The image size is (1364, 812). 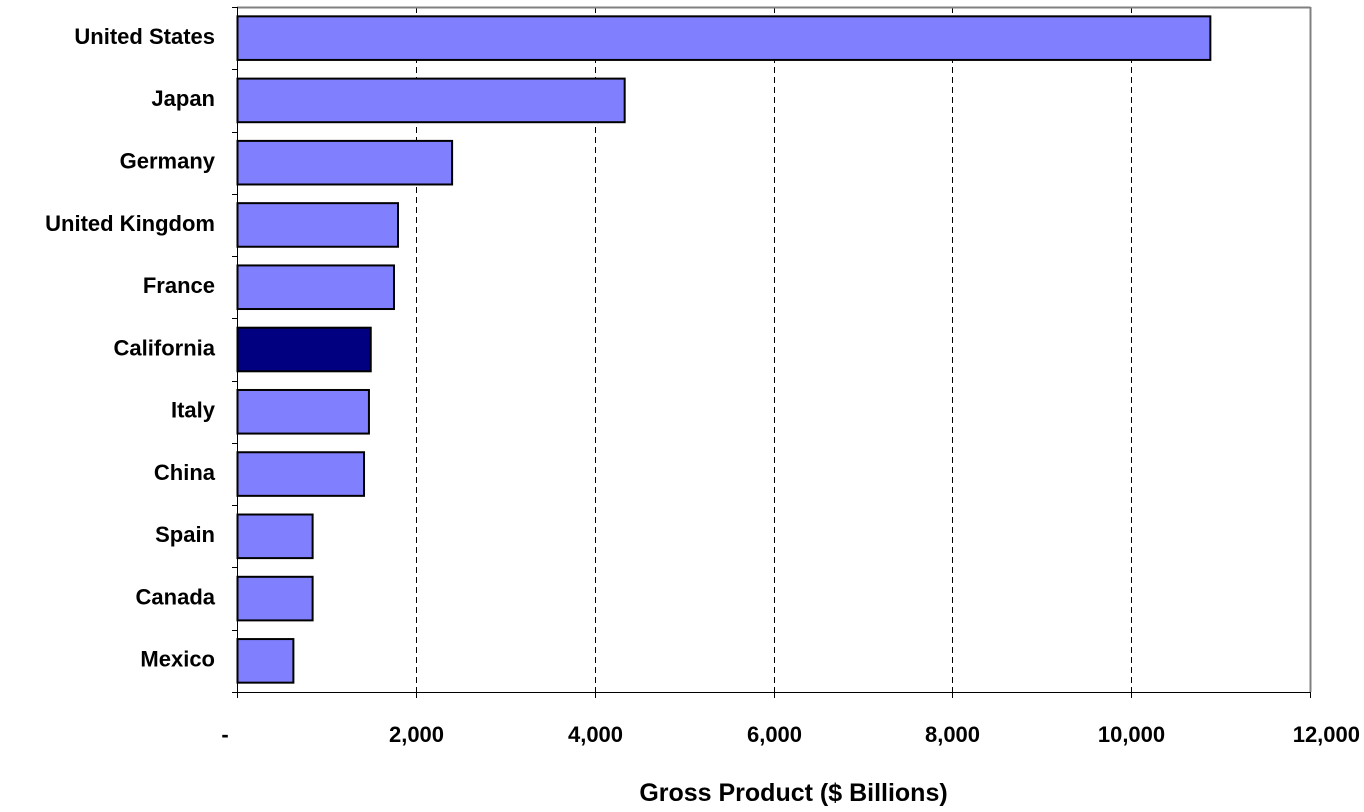 I want to click on x-tick-label: 10,000, so click(x=1131, y=734).